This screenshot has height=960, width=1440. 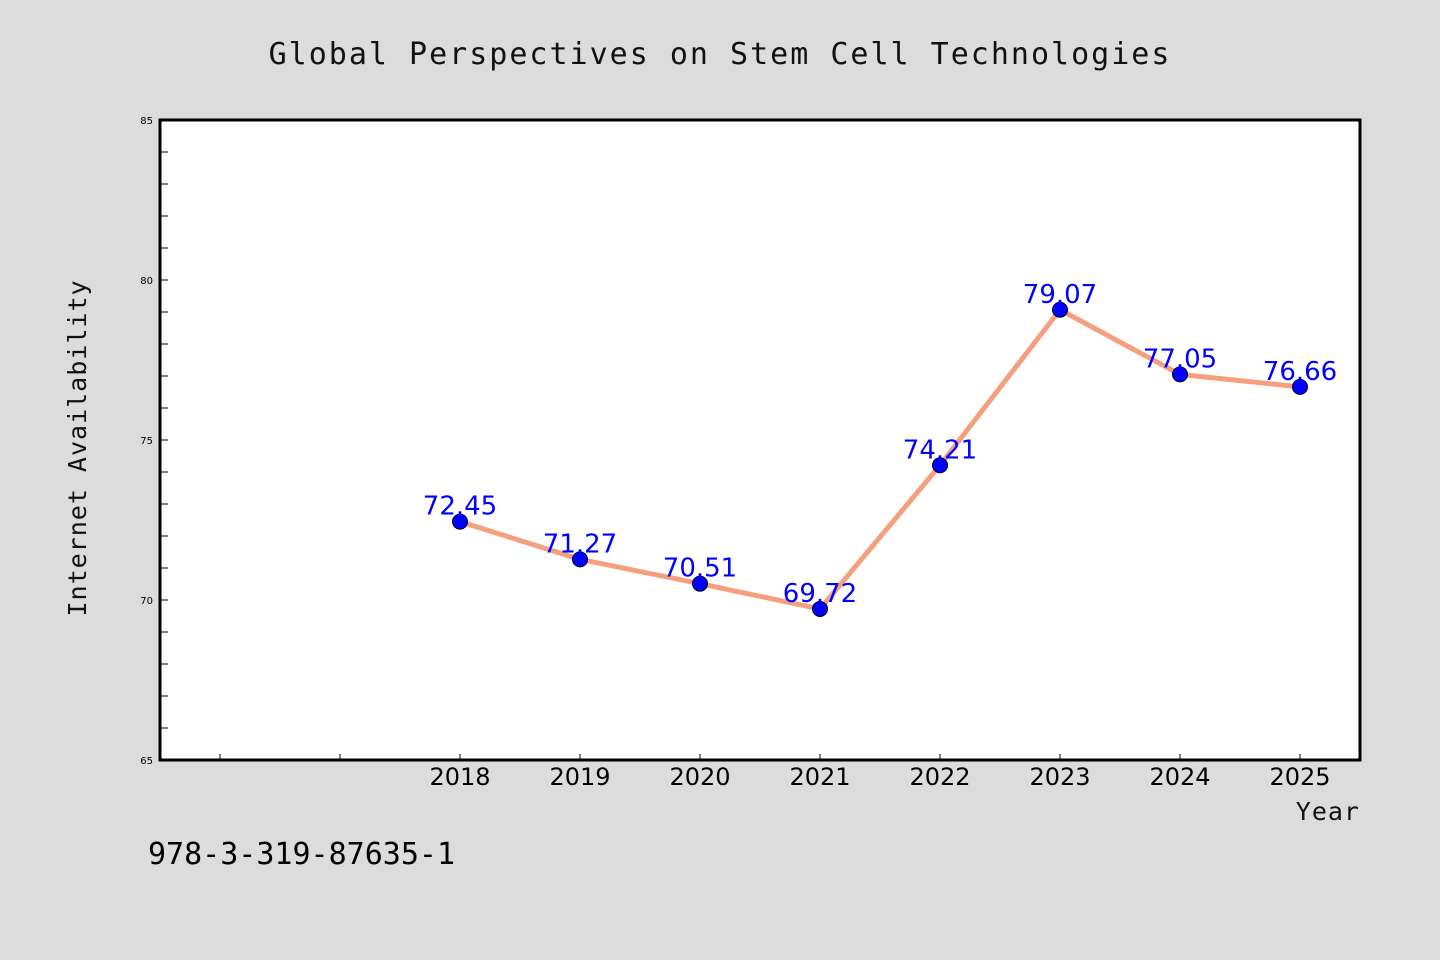 What do you see at coordinates (700, 569) in the screenshot?
I see `data-label: 70.51` at bounding box center [700, 569].